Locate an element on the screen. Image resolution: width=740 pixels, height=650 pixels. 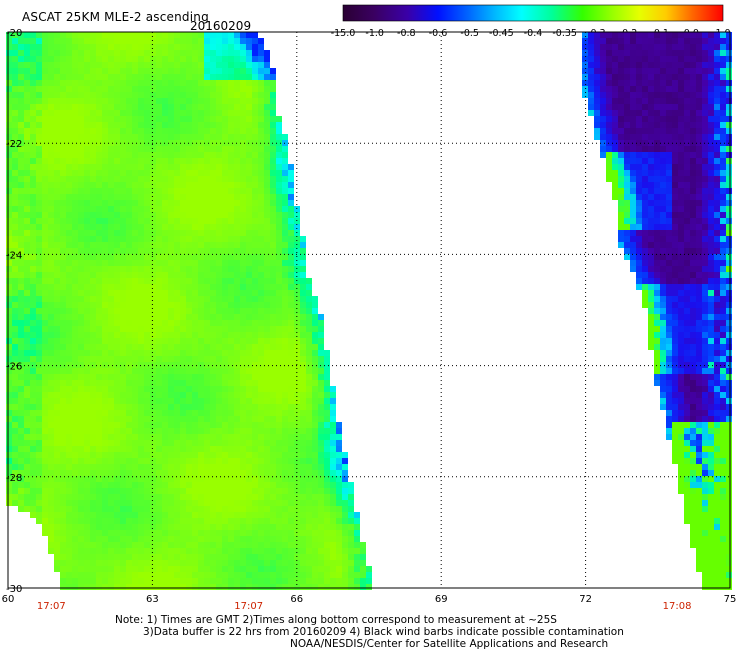
colorbar-label: -15.0 is located at coordinates (343, 33).